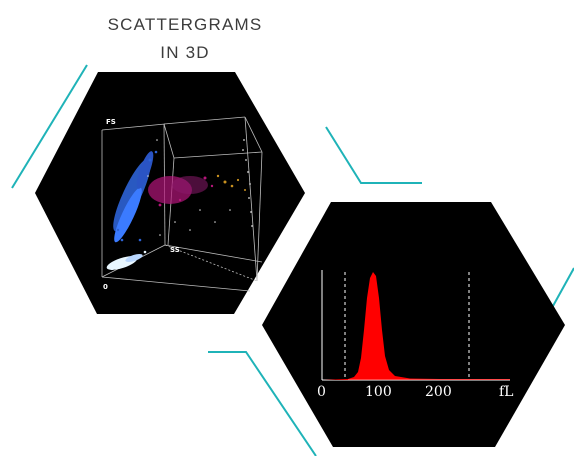 The width and height of the screenshot is (574, 456). I want to click on scatter-cluster-magenta, so click(181, 191).